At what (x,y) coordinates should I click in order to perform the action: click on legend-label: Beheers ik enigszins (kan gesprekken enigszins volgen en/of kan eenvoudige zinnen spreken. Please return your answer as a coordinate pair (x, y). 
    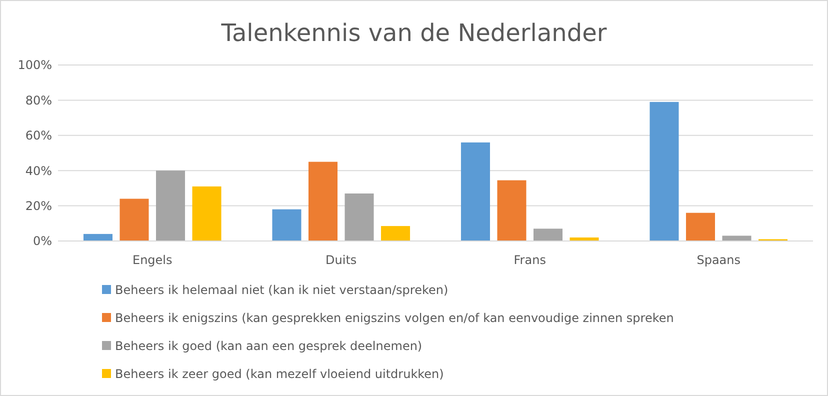
    Looking at the image, I should click on (394, 318).